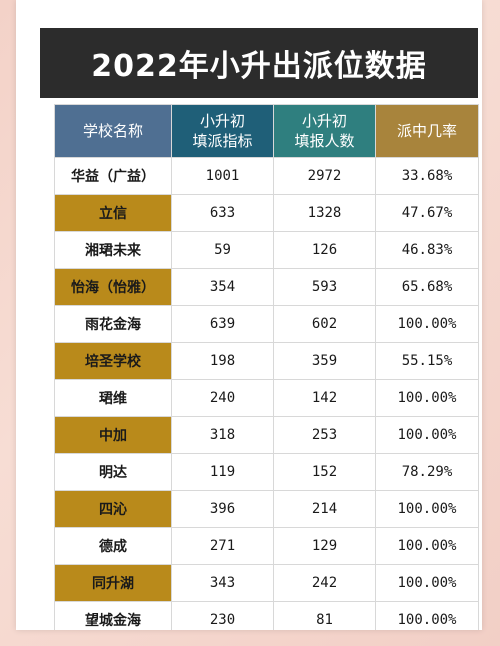  Describe the element at coordinates (324, 213) in the screenshot. I see `applicants-cell: 1328` at that location.